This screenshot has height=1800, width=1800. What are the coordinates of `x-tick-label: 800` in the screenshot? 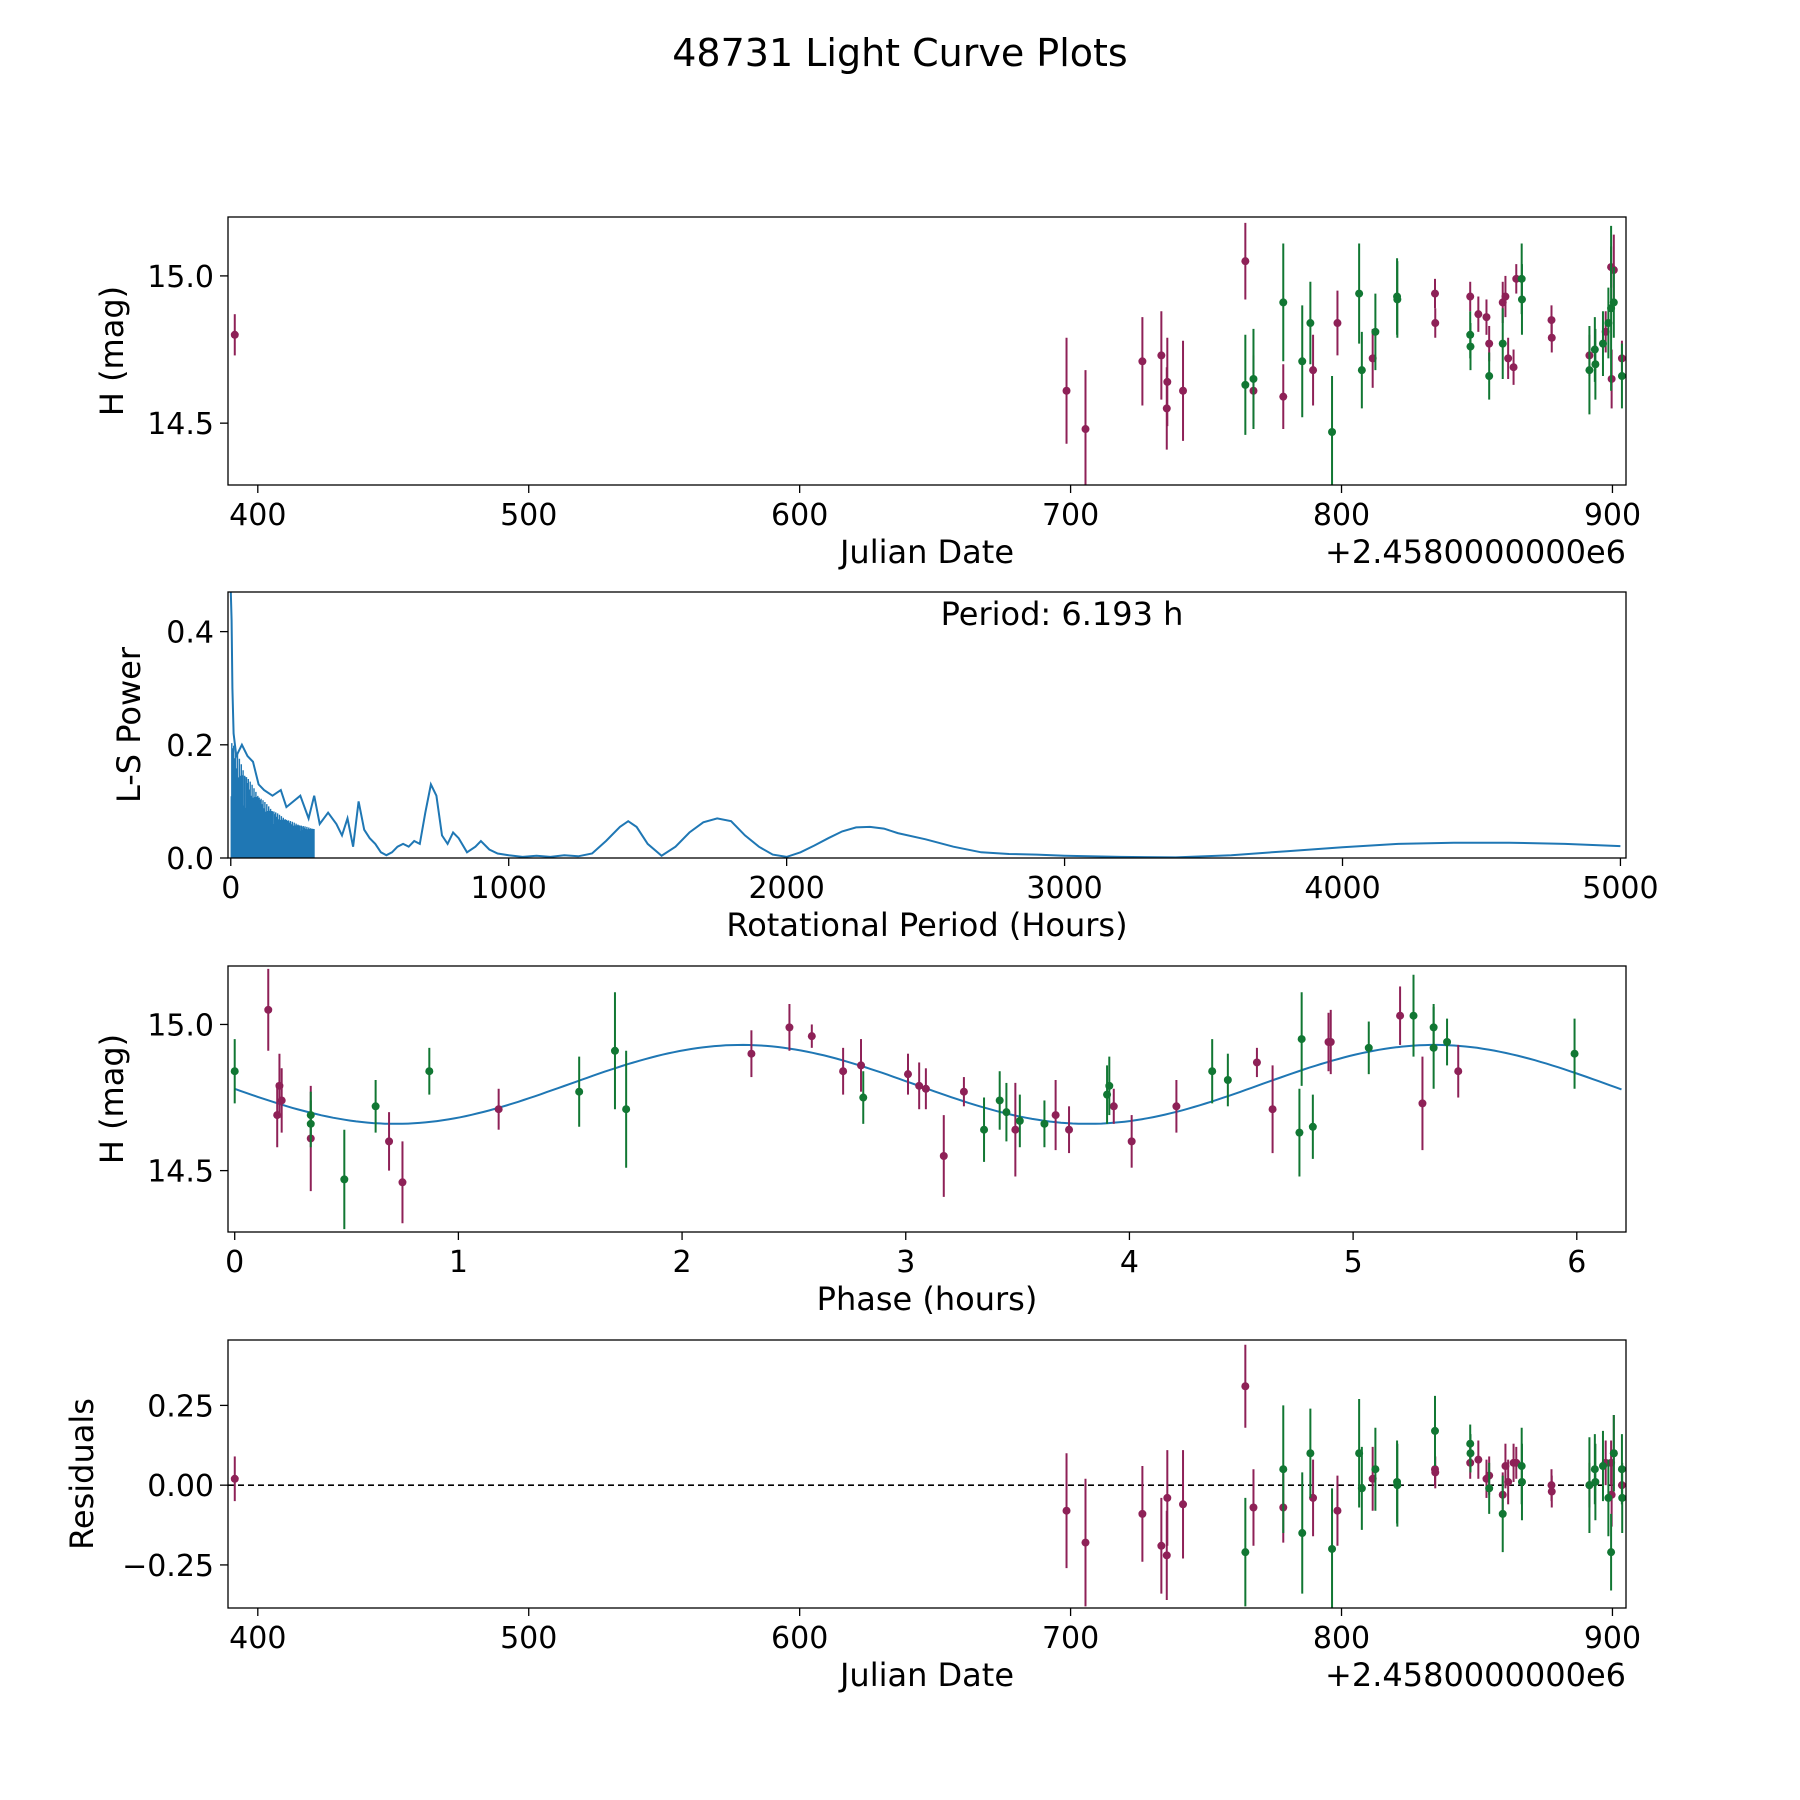 It's located at (1341, 515).